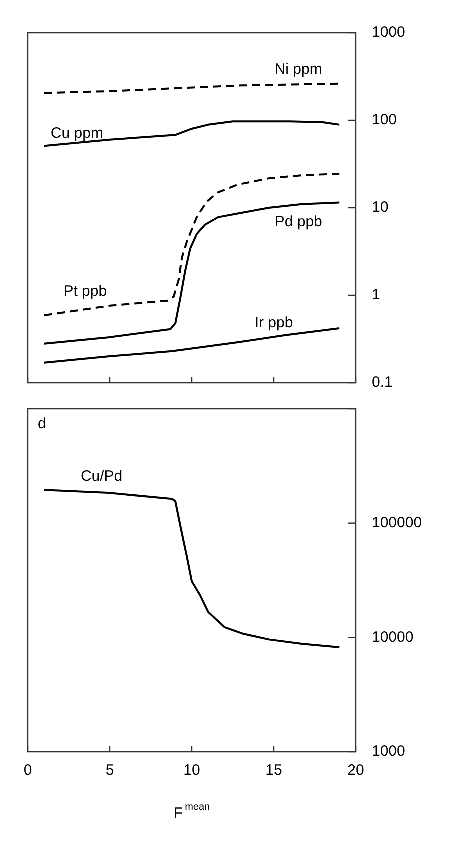  What do you see at coordinates (77, 133) in the screenshot?
I see `series-label: Cu ppm` at bounding box center [77, 133].